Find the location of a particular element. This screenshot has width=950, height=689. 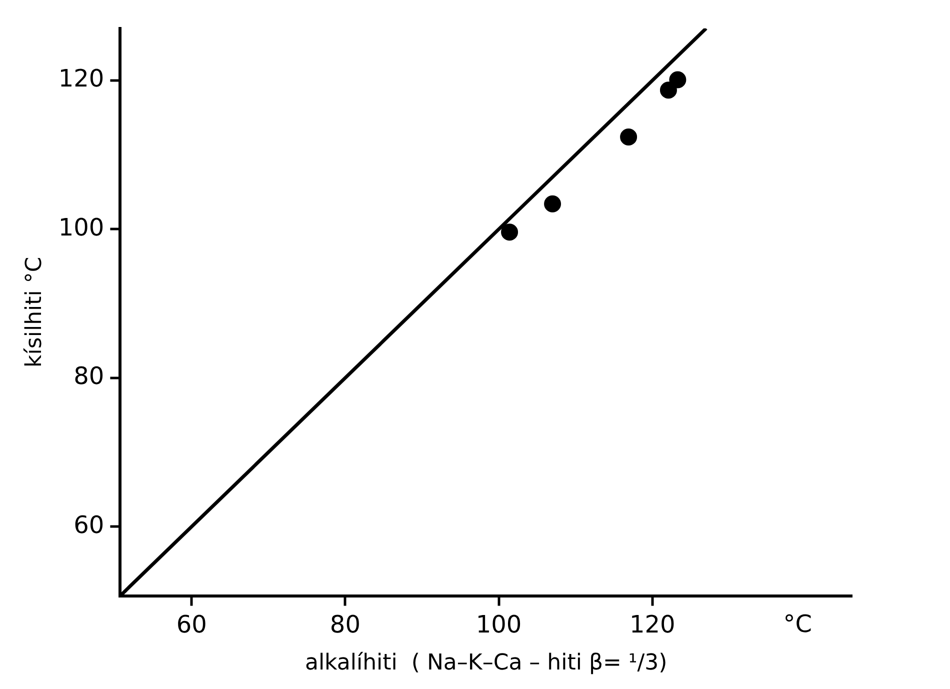

y-tick-label: 100 is located at coordinates (81, 227).